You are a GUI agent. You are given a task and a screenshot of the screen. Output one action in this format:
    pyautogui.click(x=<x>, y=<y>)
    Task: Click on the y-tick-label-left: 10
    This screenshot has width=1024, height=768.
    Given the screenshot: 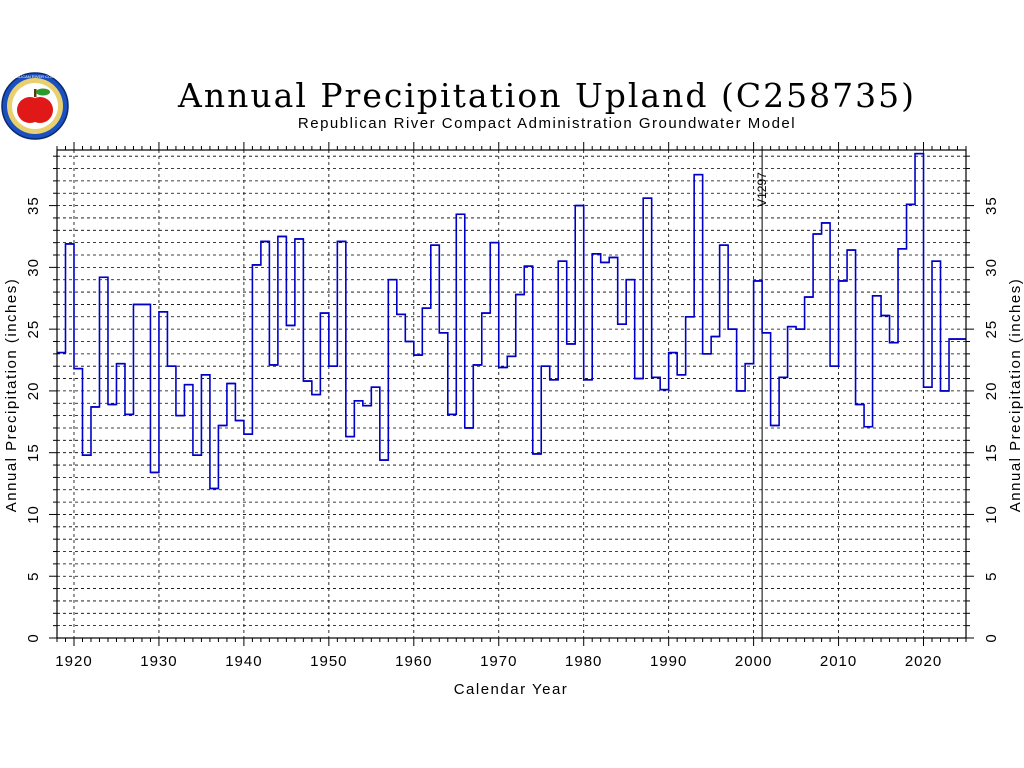 What is the action you would take?
    pyautogui.click(x=33, y=514)
    